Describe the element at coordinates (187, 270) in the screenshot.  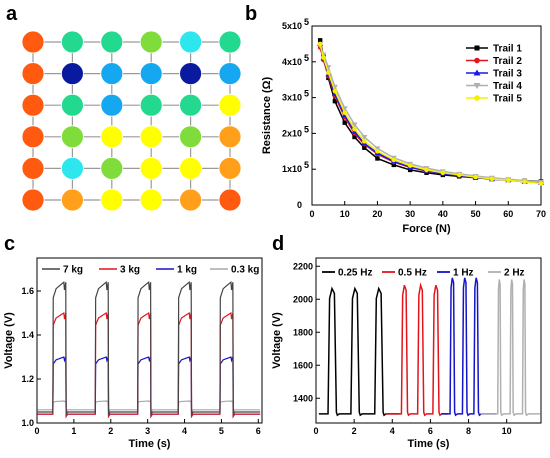
I see `legend-label: 1 kg` at that location.